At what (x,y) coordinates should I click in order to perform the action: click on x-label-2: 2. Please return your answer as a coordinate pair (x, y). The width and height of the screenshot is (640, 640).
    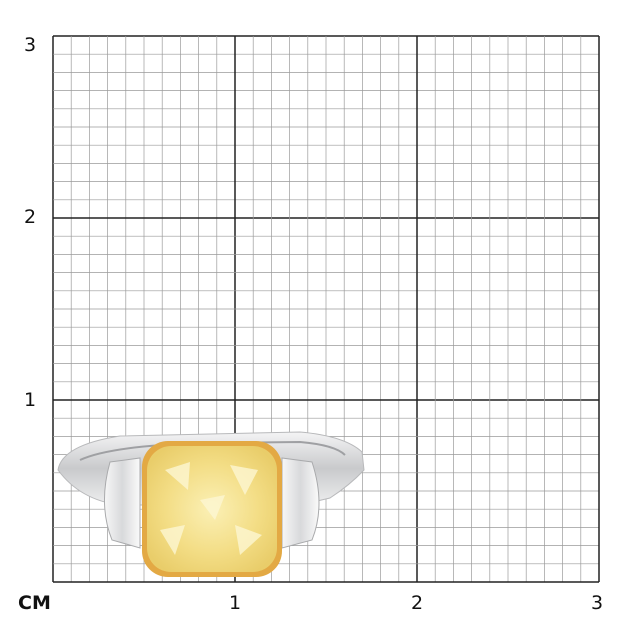
    Looking at the image, I should click on (417, 603).